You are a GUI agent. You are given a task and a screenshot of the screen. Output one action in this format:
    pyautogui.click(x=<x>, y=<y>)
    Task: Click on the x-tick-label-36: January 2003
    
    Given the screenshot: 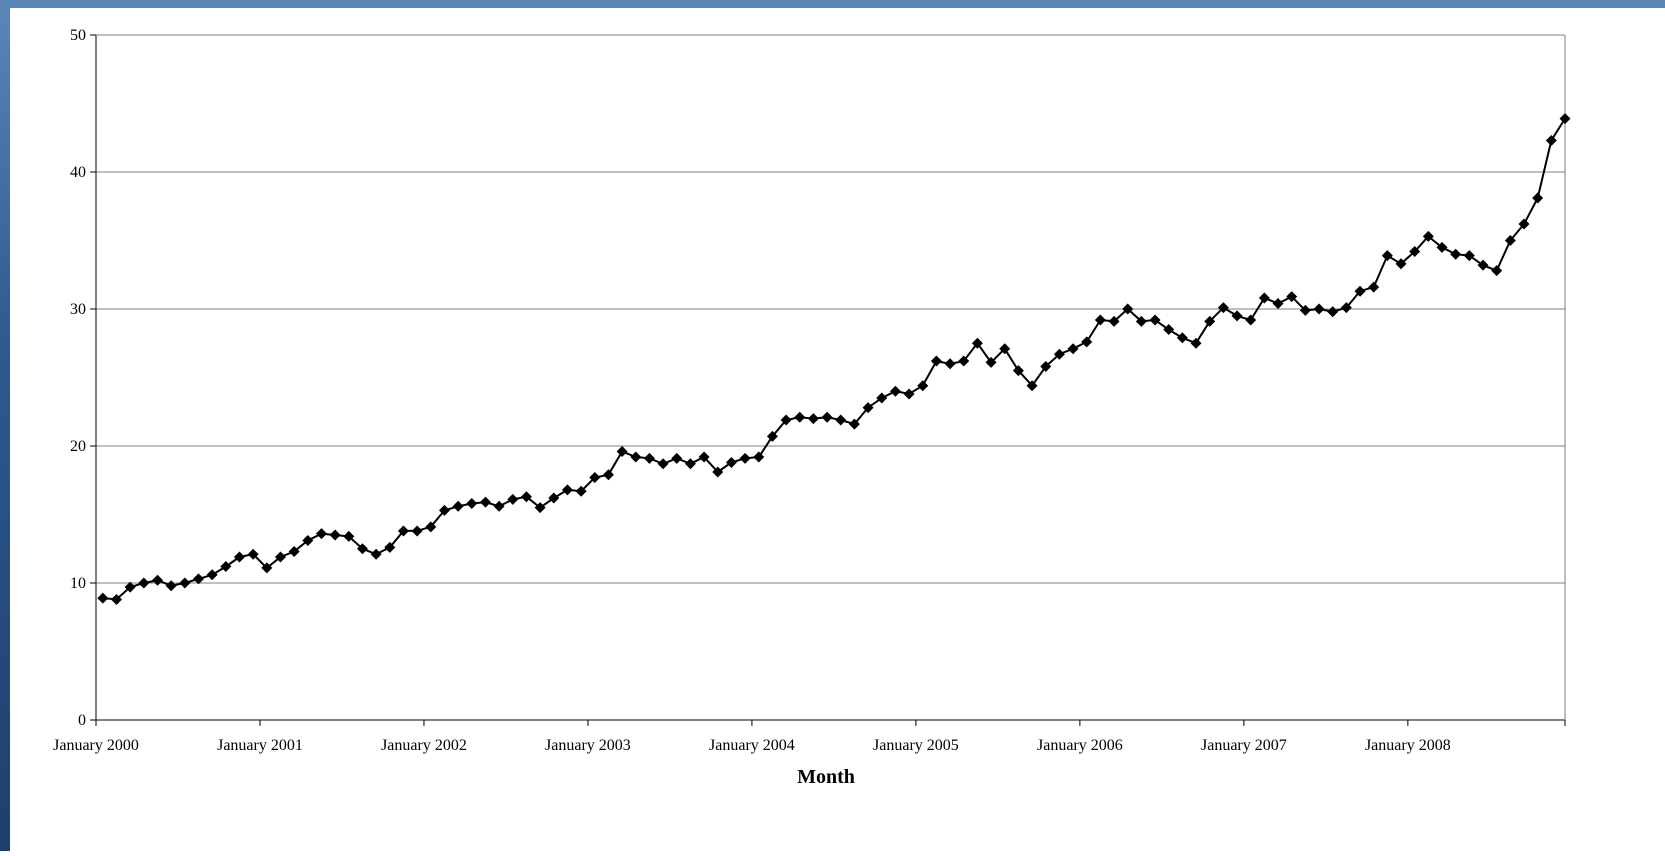 What is the action you would take?
    pyautogui.click(x=588, y=745)
    